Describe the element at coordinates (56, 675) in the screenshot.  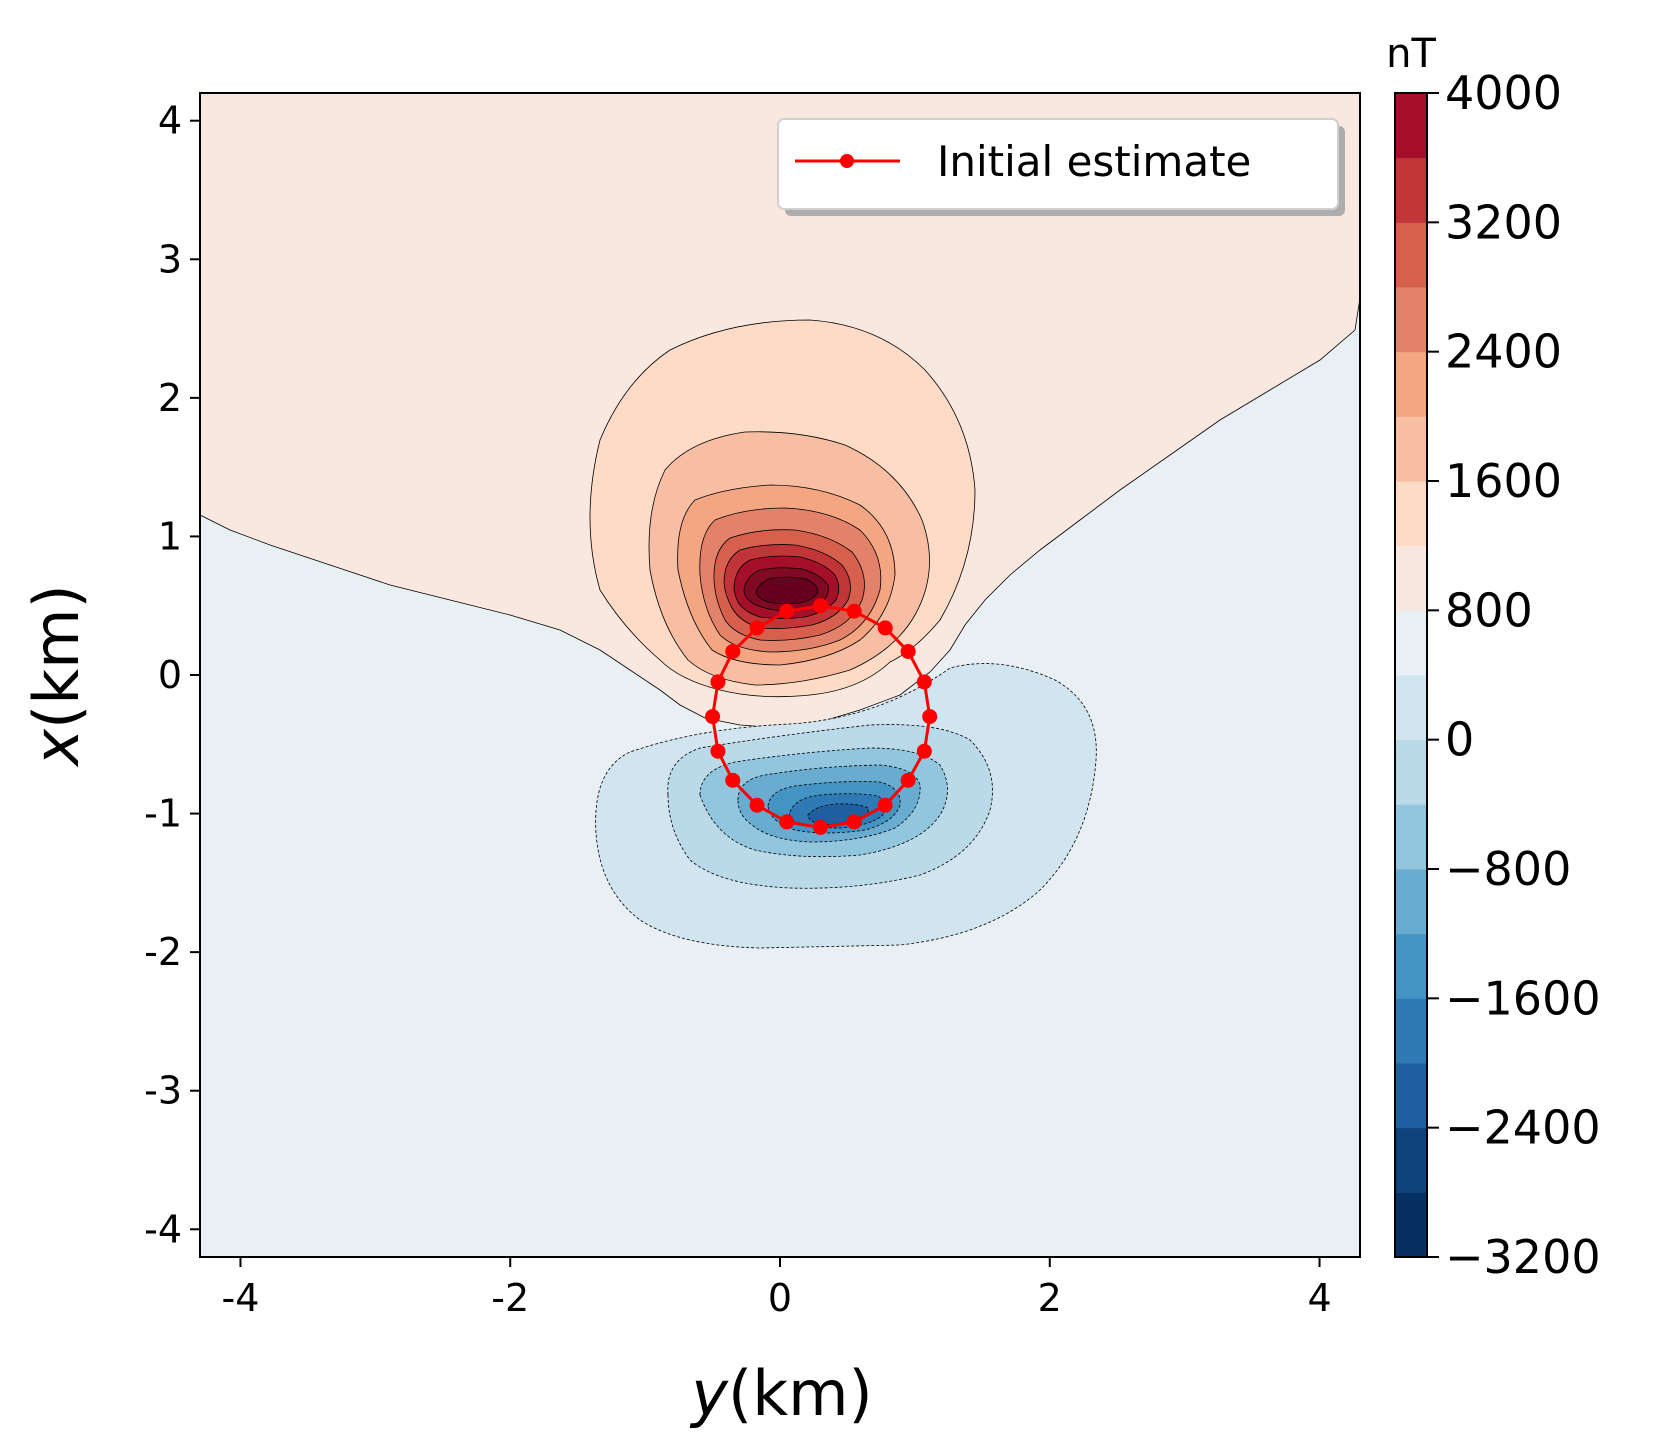
I see `y-axis-label: x(km)` at that location.